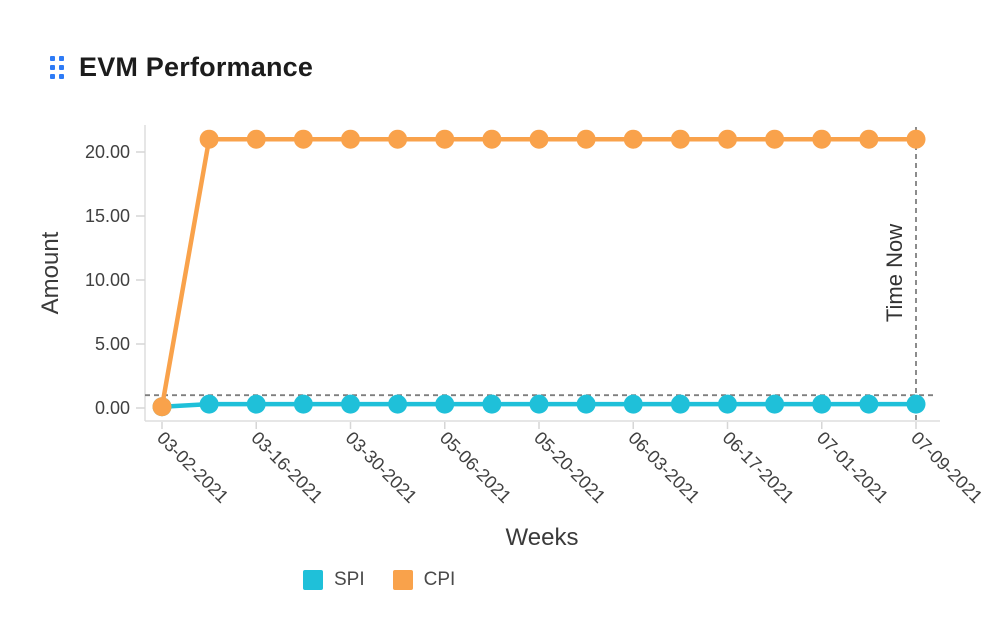 The image size is (1000, 618). I want to click on y-tick-label: 0.00, so click(112, 408).